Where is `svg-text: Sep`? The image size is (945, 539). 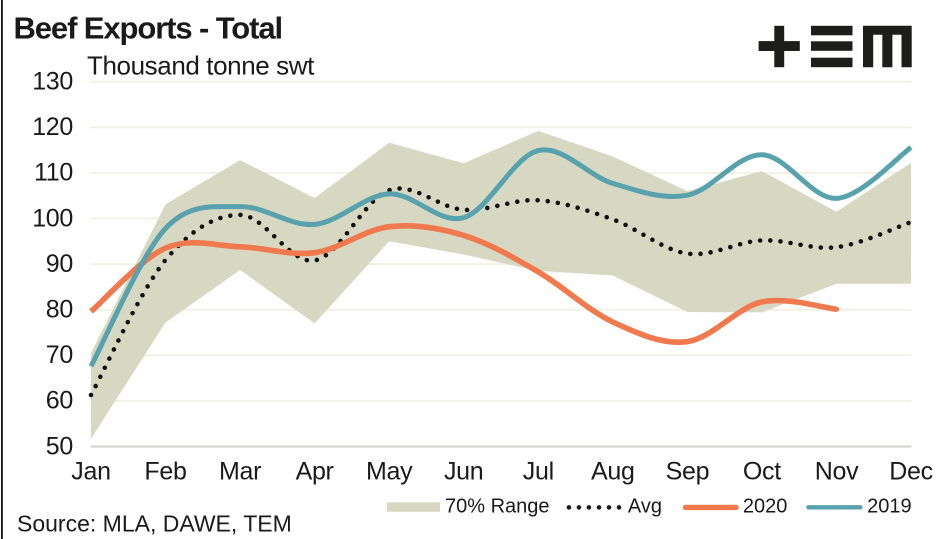
svg-text: Sep is located at coordinates (688, 471).